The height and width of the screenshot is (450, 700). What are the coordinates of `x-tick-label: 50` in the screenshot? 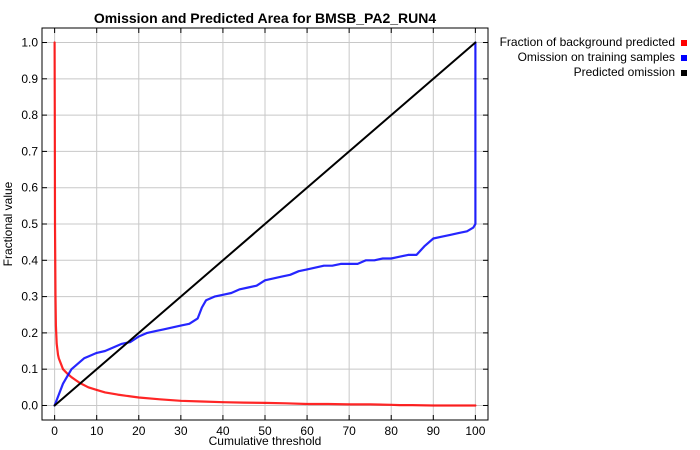 It's located at (265, 431).